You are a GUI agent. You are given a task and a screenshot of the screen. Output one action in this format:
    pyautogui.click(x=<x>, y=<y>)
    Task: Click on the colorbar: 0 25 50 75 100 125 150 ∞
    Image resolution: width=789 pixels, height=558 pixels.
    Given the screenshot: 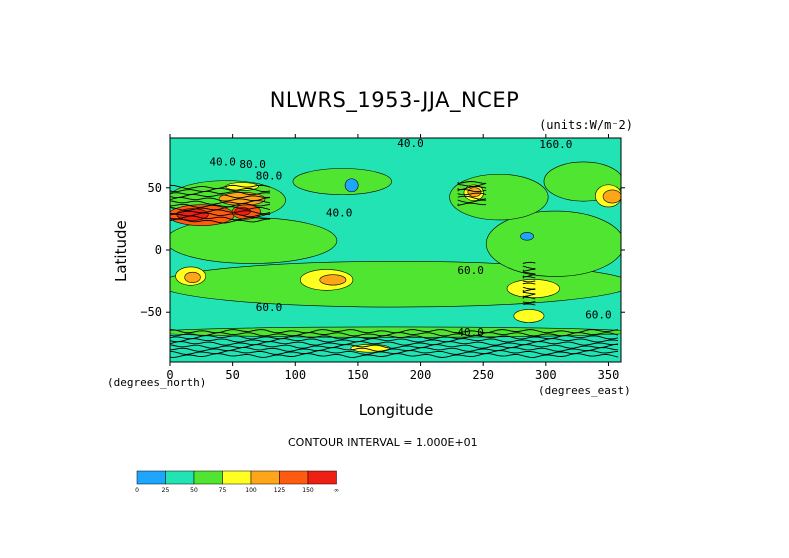 What is the action you would take?
    pyautogui.click(x=237, y=482)
    